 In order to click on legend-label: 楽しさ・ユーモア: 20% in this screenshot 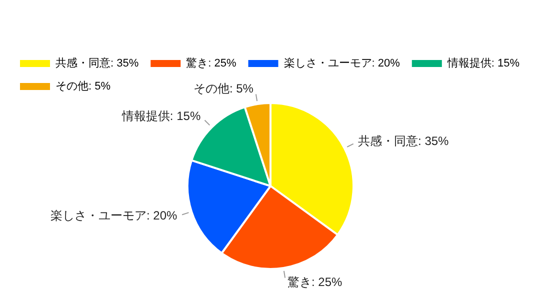, I will do `click(342, 64)`.